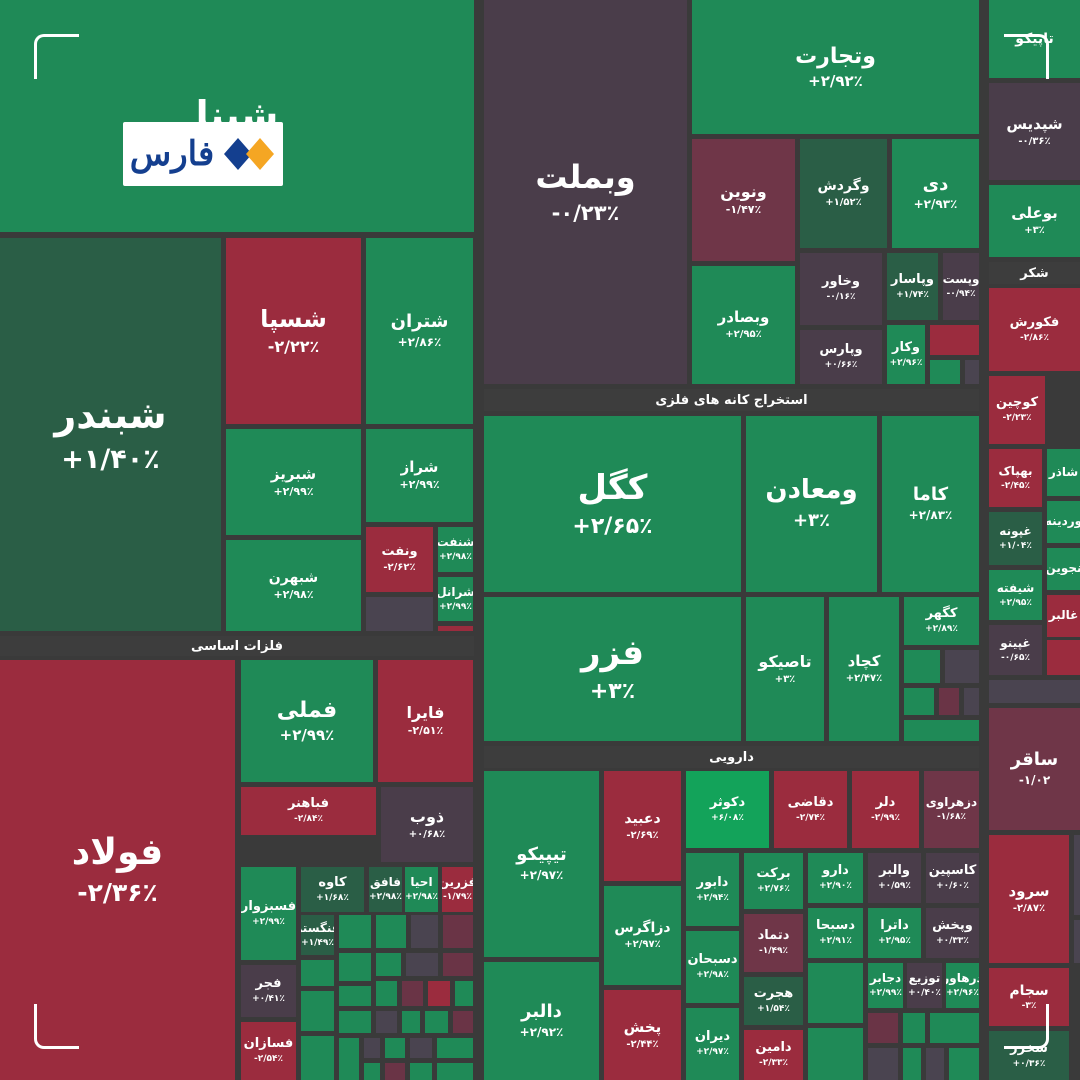  I want to click on treemap-tile: ذوب +۰/۶۸٪, so click(427, 824).